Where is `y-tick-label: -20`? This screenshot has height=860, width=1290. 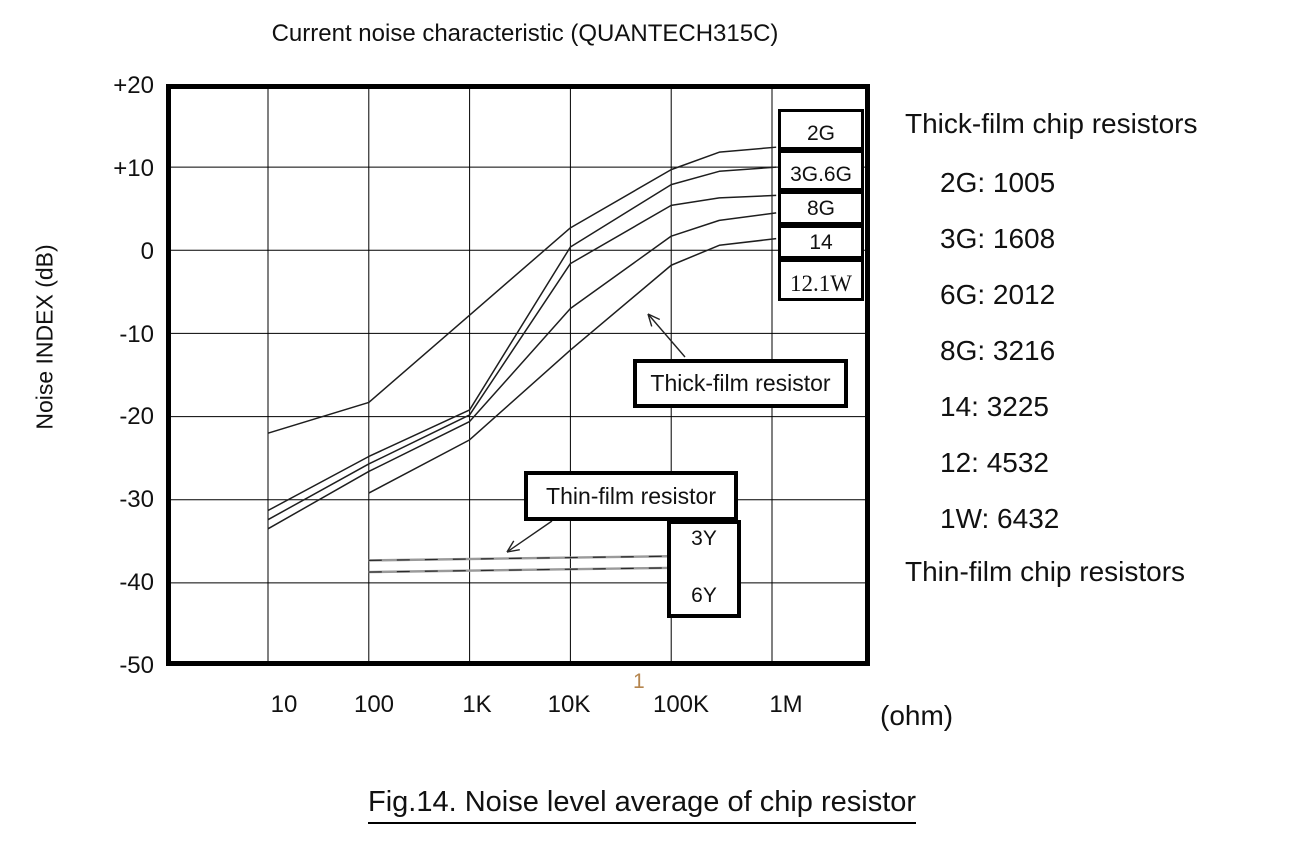
y-tick-label: -20 is located at coordinates (136, 416).